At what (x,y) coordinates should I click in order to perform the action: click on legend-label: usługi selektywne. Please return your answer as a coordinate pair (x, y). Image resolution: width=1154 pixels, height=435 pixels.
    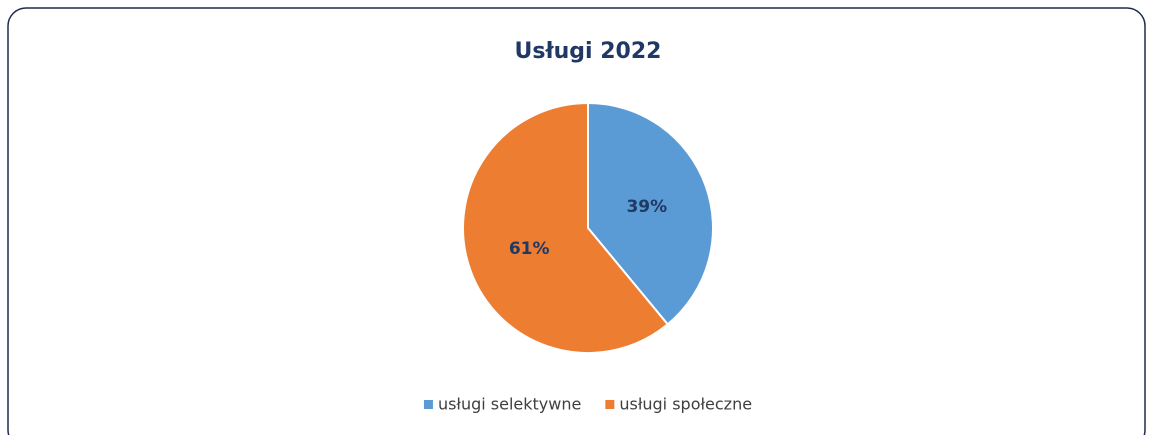
    Looking at the image, I should click on (509, 404).